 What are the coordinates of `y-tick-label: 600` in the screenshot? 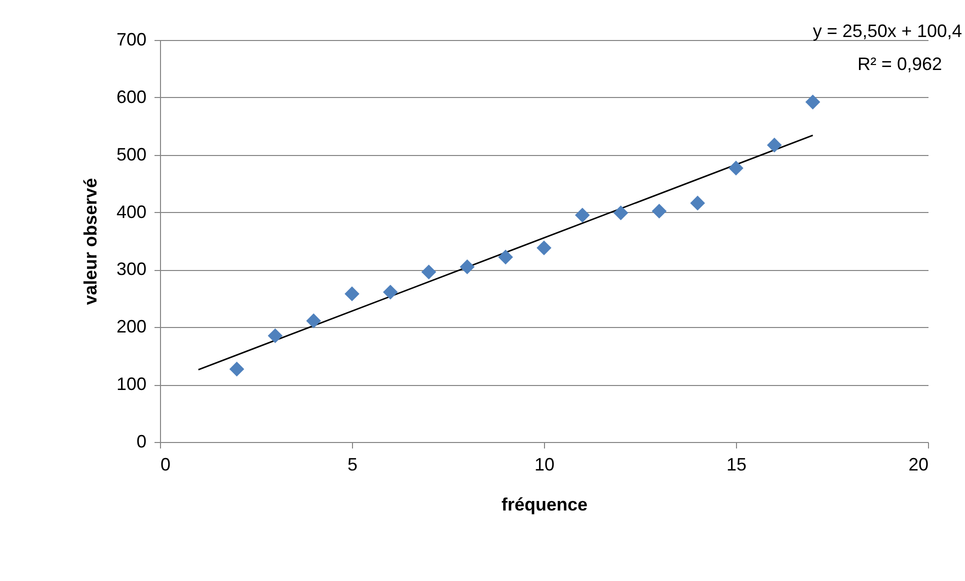 It's located at (131, 96).